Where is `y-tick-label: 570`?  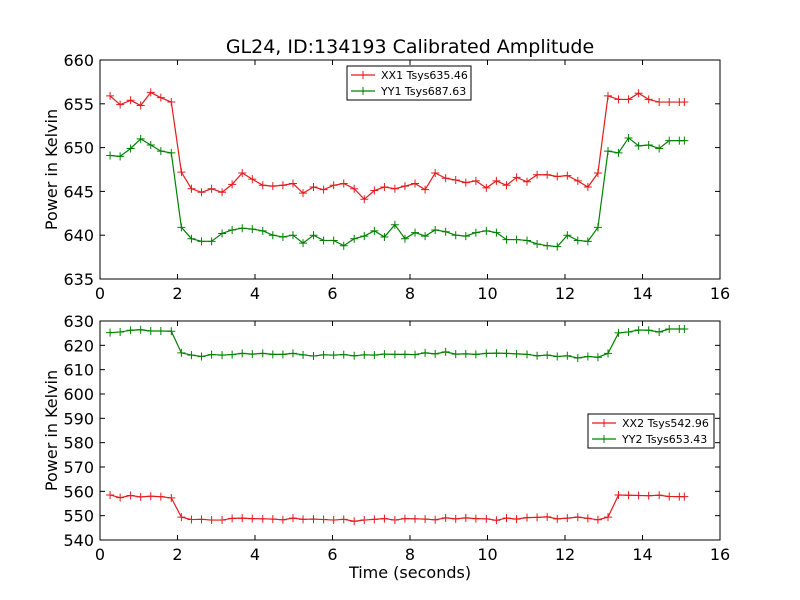 y-tick-label: 570 is located at coordinates (78, 467).